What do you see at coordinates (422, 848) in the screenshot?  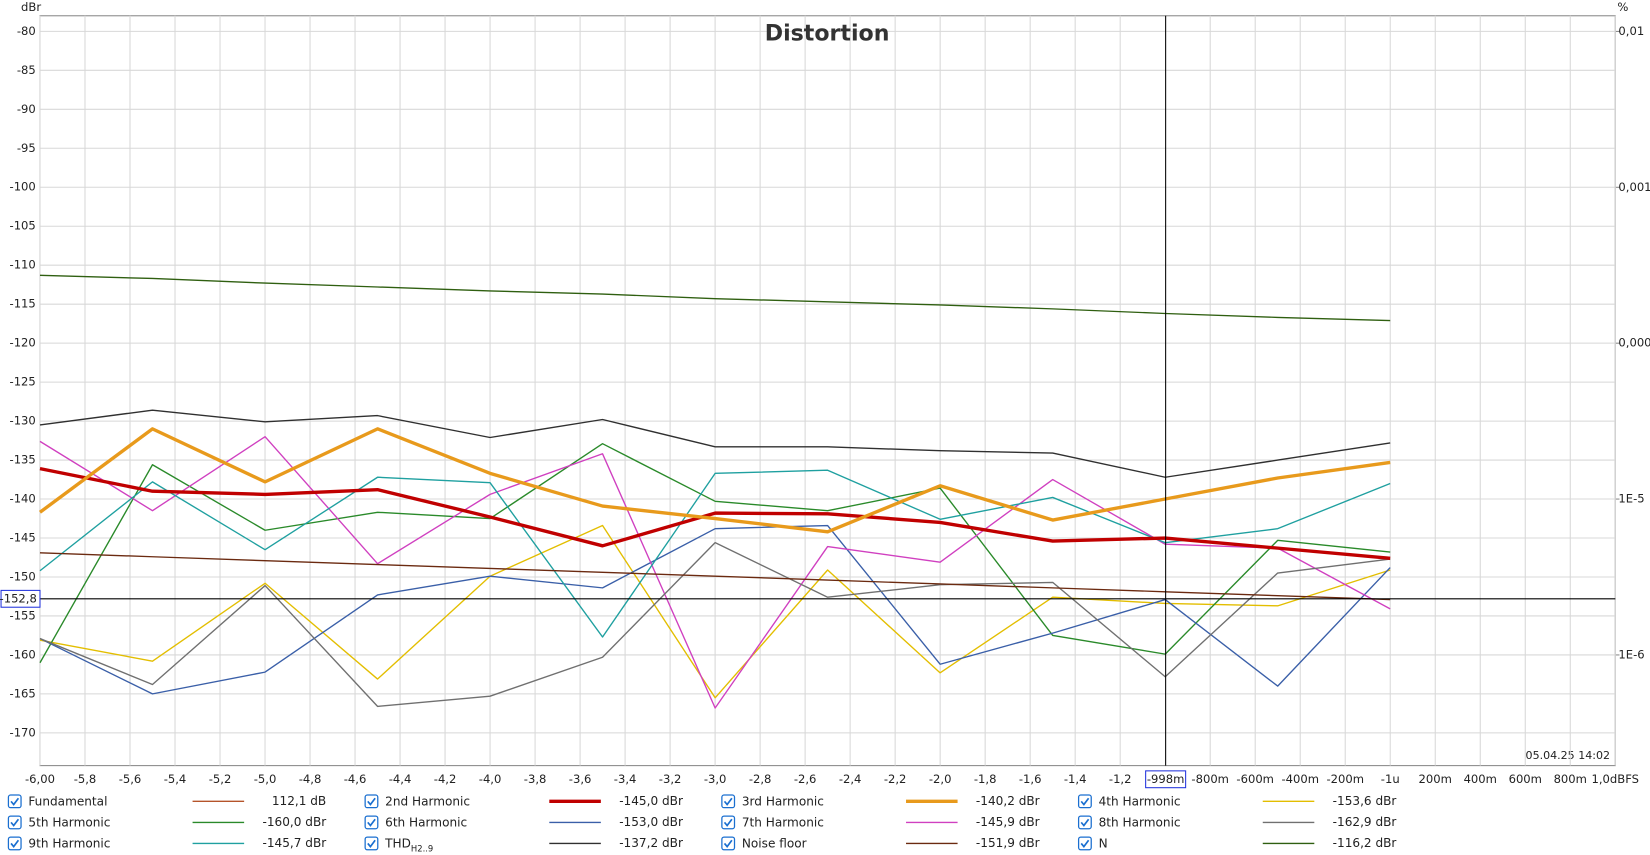 I see `legend-name-sub: H2..9` at bounding box center [422, 848].